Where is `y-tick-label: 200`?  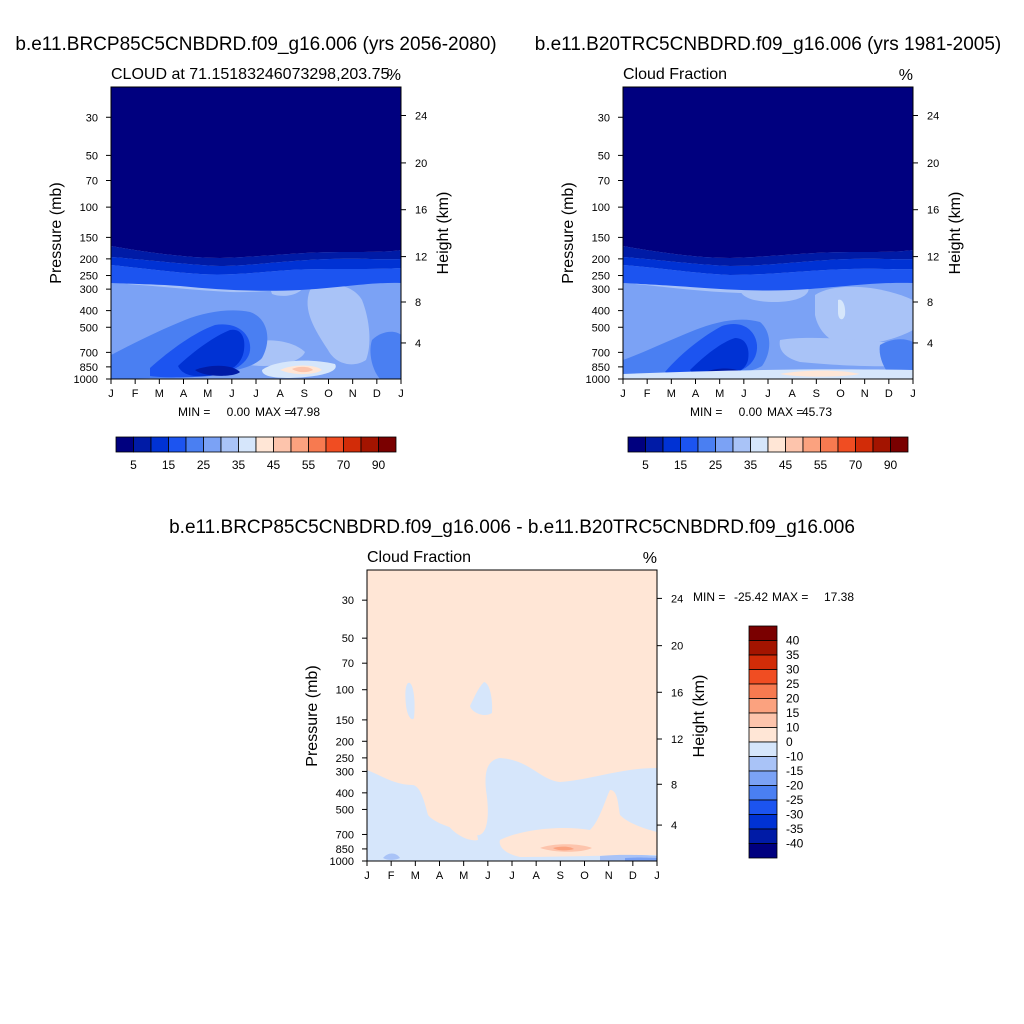
y-tick-label: 200 is located at coordinates (89, 260).